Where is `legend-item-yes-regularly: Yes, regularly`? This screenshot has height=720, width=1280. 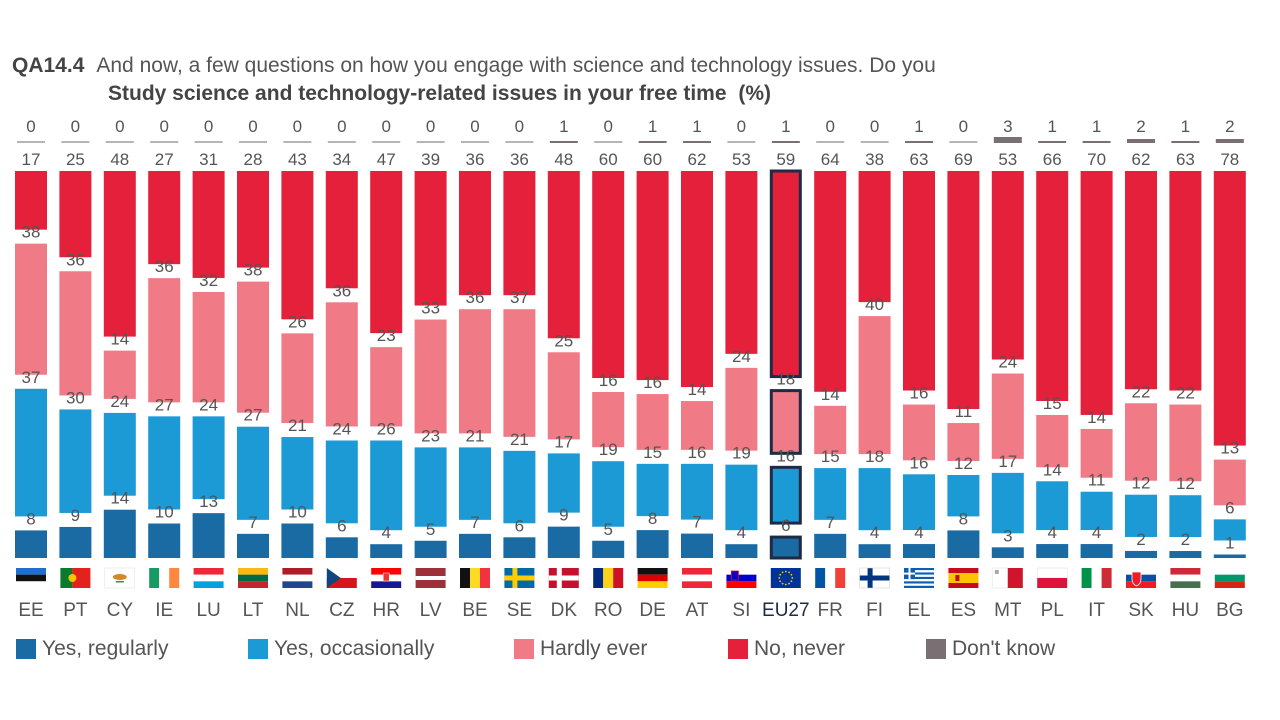 legend-item-yes-regularly: Yes, regularly is located at coordinates (92, 649).